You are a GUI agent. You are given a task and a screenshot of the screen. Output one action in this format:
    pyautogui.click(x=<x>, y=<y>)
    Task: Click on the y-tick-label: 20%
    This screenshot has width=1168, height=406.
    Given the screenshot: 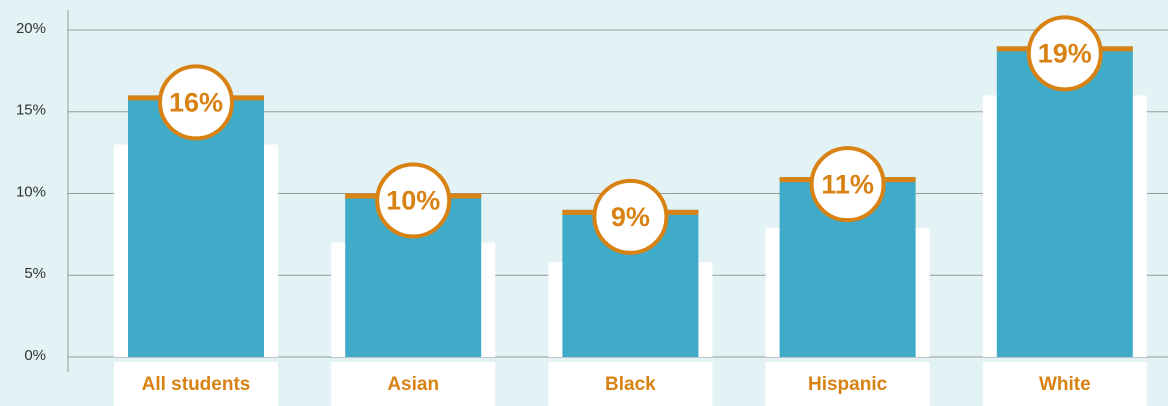 What is the action you would take?
    pyautogui.click(x=31, y=28)
    